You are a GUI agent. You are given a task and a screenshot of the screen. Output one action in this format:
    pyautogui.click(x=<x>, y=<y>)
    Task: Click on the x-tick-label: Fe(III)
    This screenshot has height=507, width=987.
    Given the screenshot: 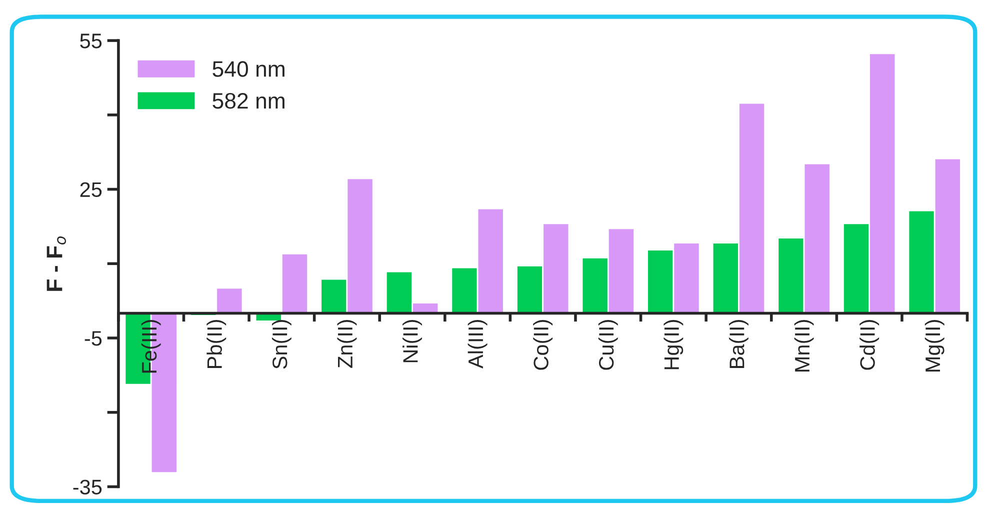 What is the action you would take?
    pyautogui.click(x=151, y=346)
    